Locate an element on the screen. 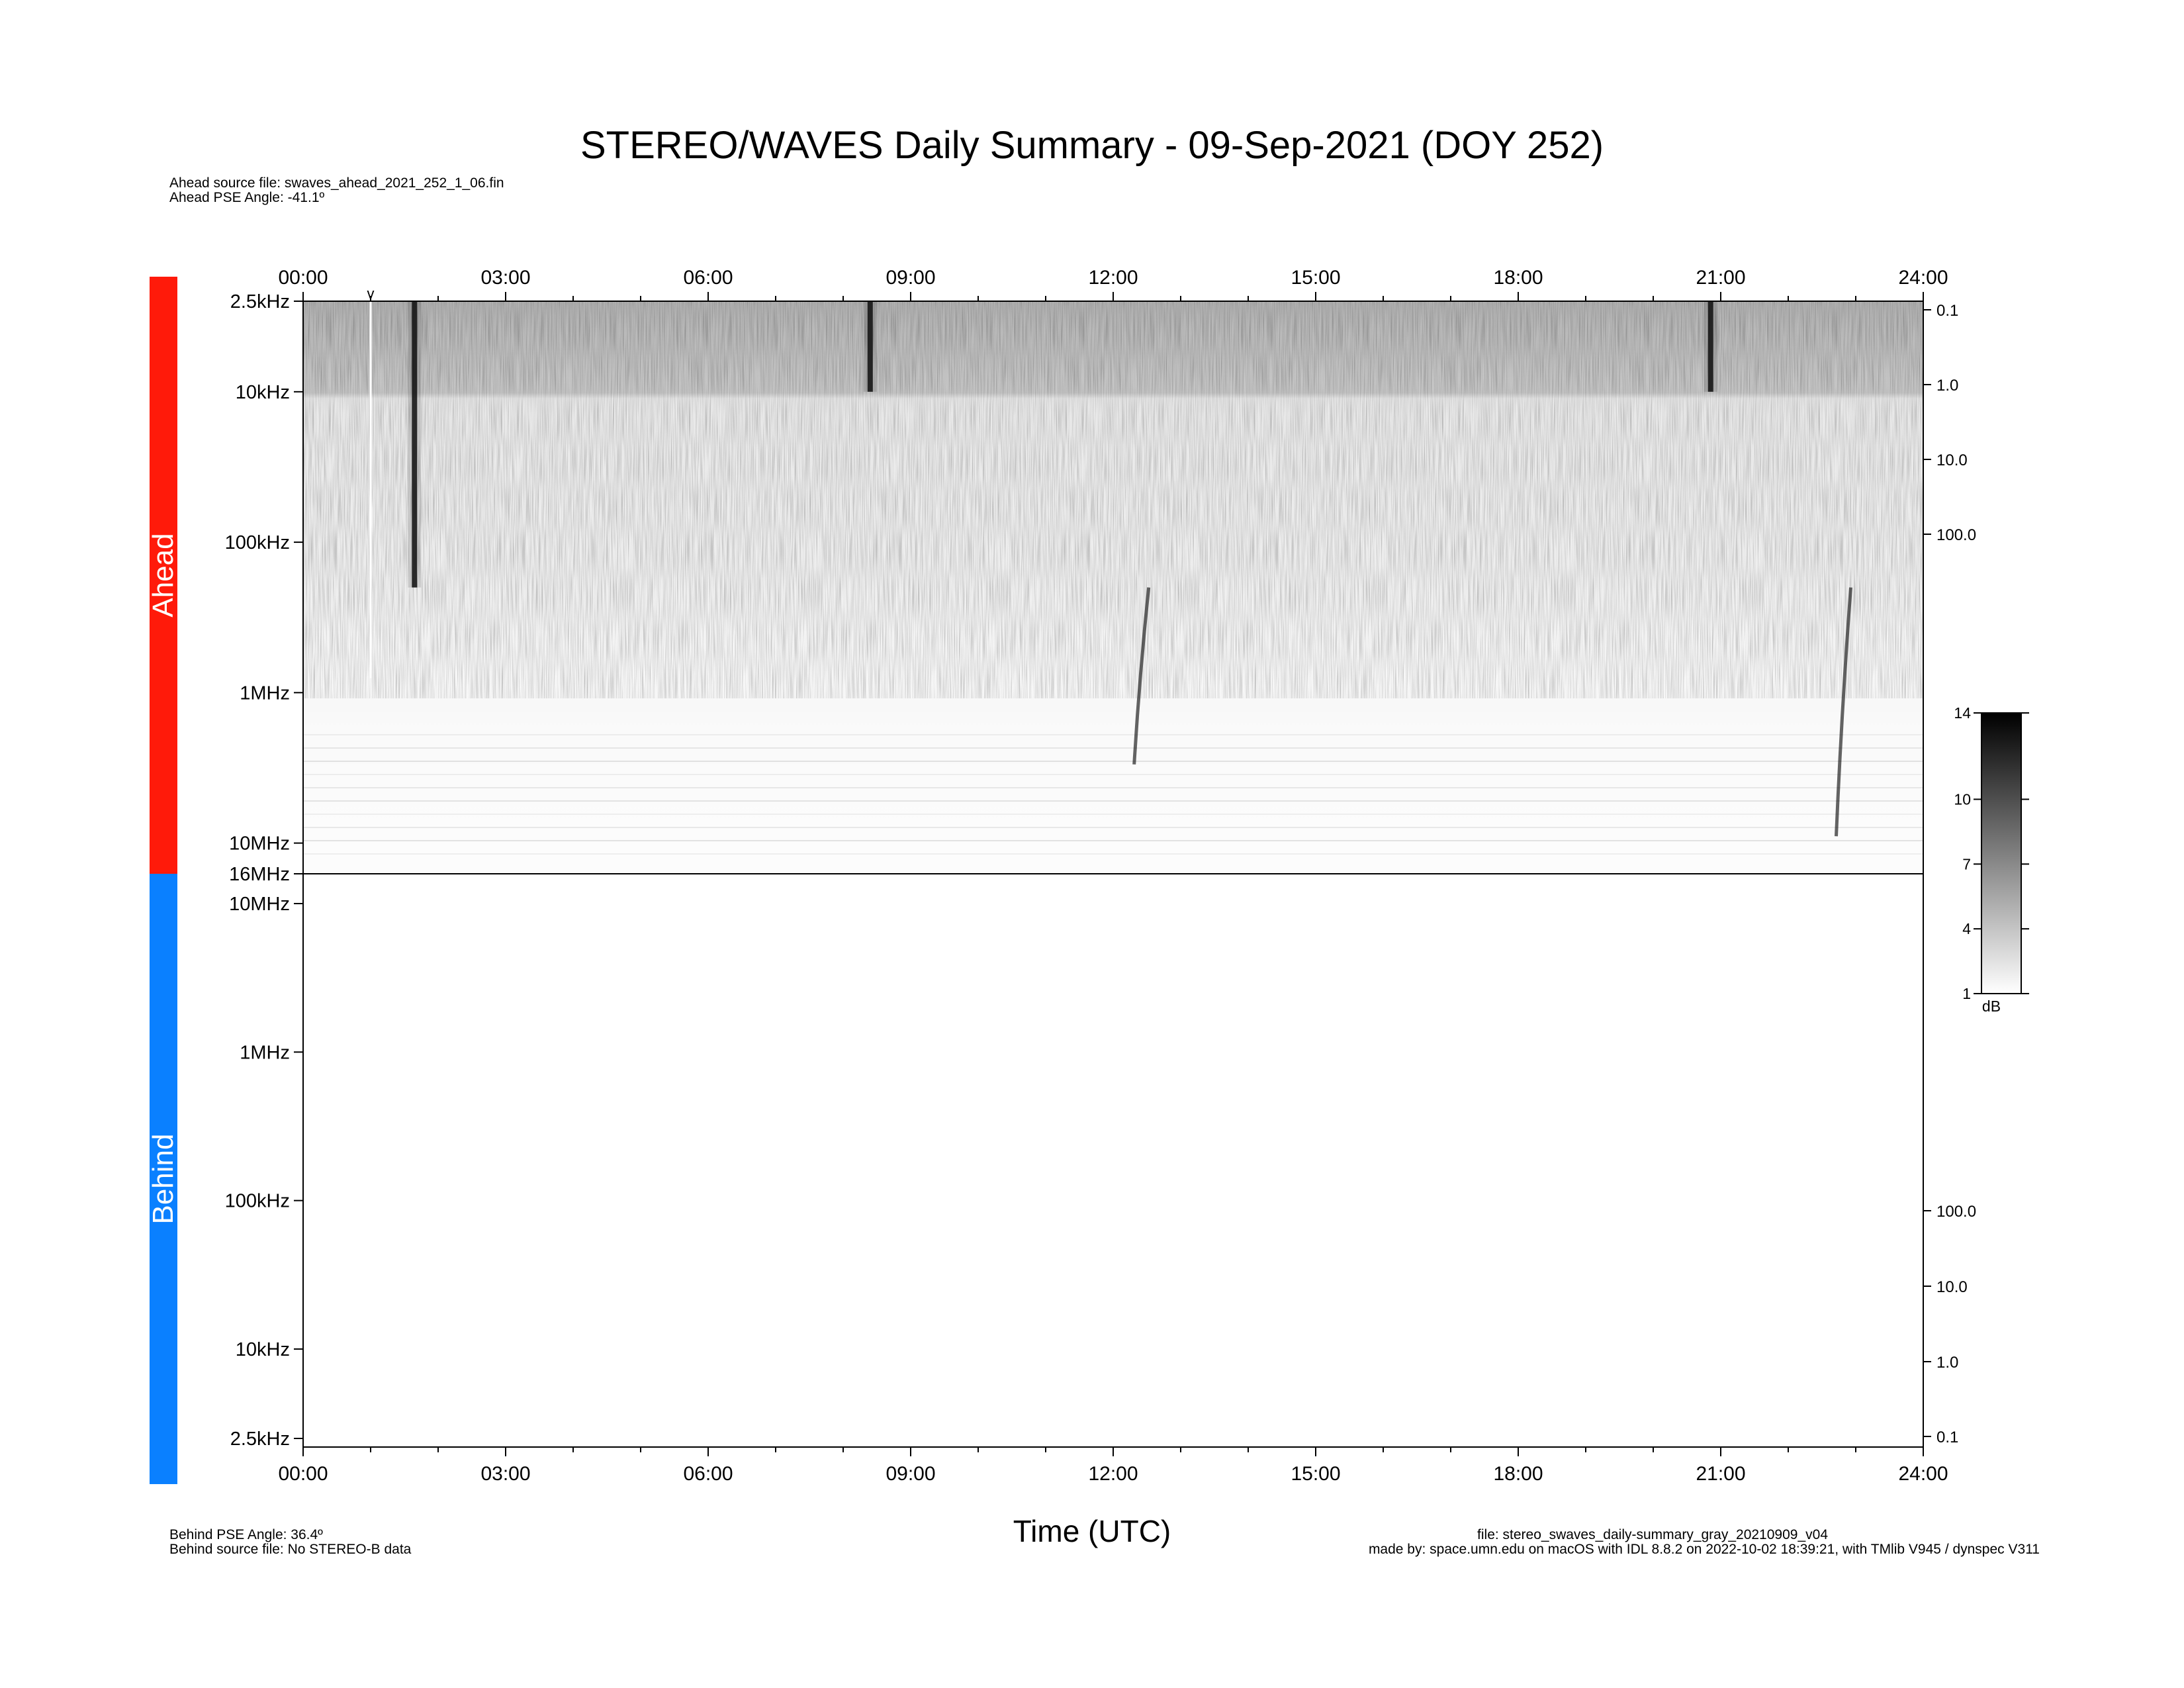 This screenshot has height=1688, width=2184. right-tick-label-ahead: 1.0 is located at coordinates (1947, 386).